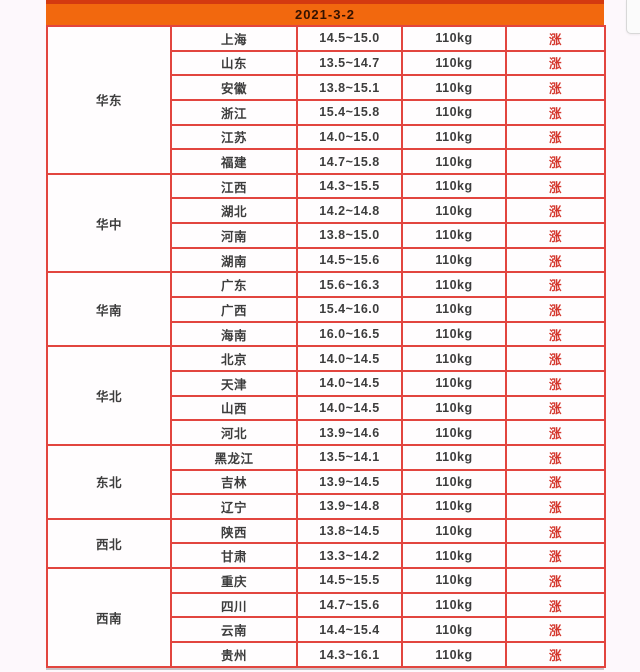 Image resolution: width=640 pixels, height=672 pixels. Describe the element at coordinates (234, 260) in the screenshot. I see `province-cell: 湖南` at that location.